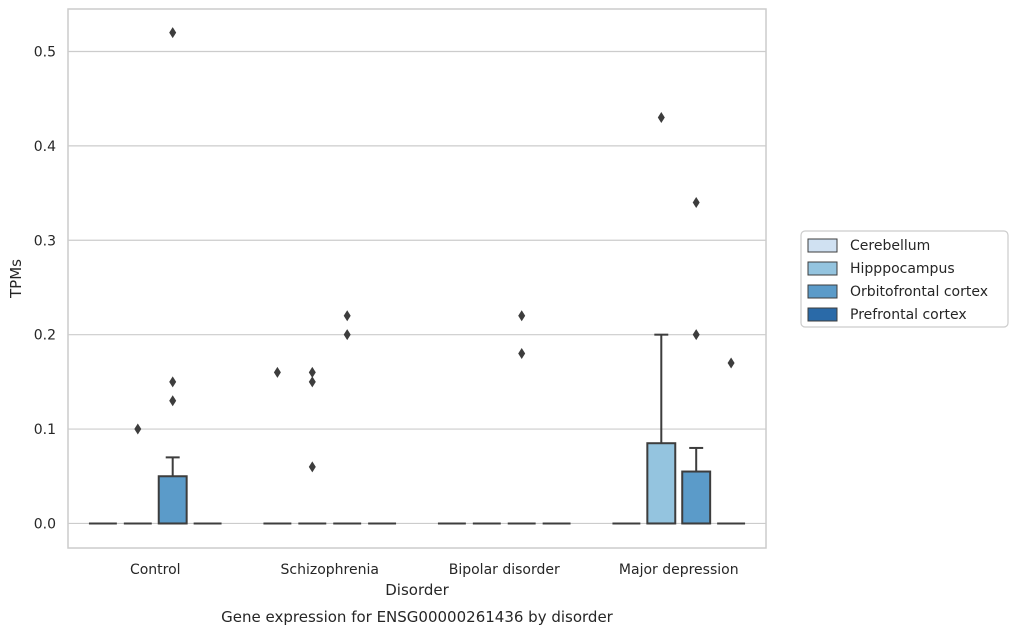  Describe the element at coordinates (16, 279) in the screenshot. I see `y-axis-label: TPMs` at that location.